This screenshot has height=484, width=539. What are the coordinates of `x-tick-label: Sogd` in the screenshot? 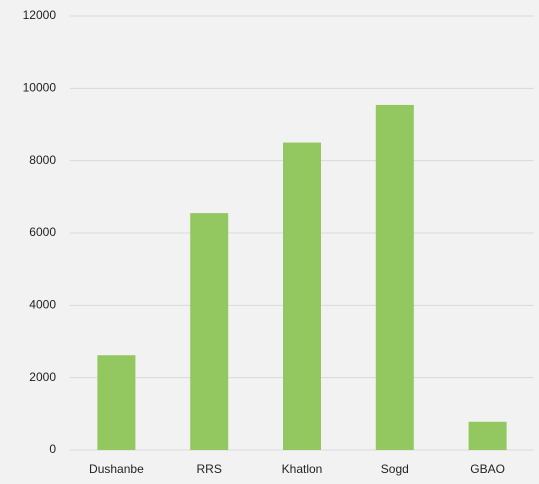 It's located at (395, 469).